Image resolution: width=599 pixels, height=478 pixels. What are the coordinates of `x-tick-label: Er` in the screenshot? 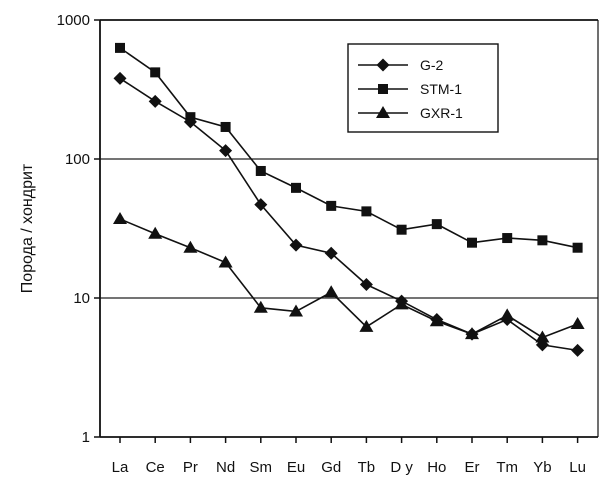 It's located at (472, 467).